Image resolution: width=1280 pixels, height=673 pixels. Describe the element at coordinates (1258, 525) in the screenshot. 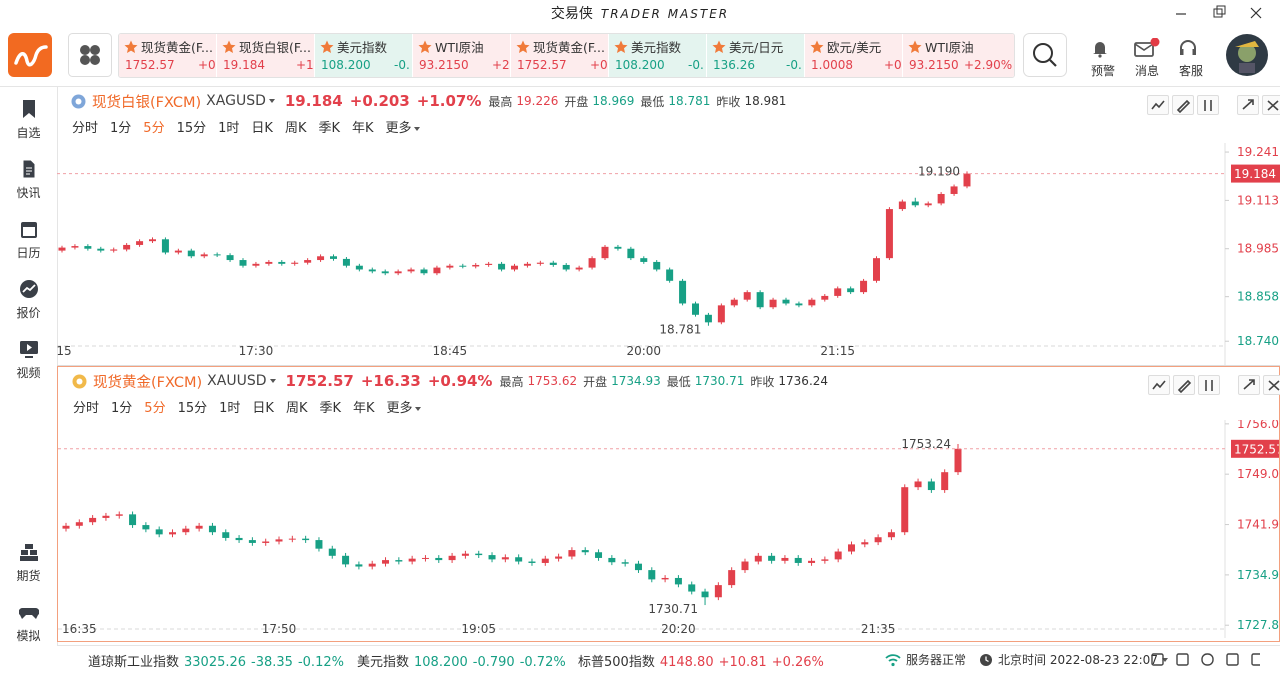

I see `y-tick-label: 1741.97` at that location.